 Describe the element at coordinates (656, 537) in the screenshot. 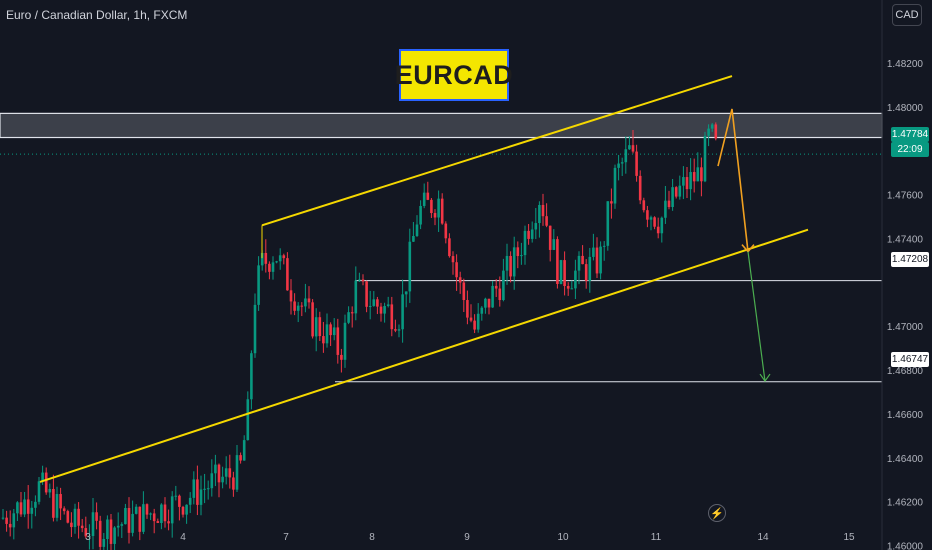

I see `time-tick-label: 11` at that location.